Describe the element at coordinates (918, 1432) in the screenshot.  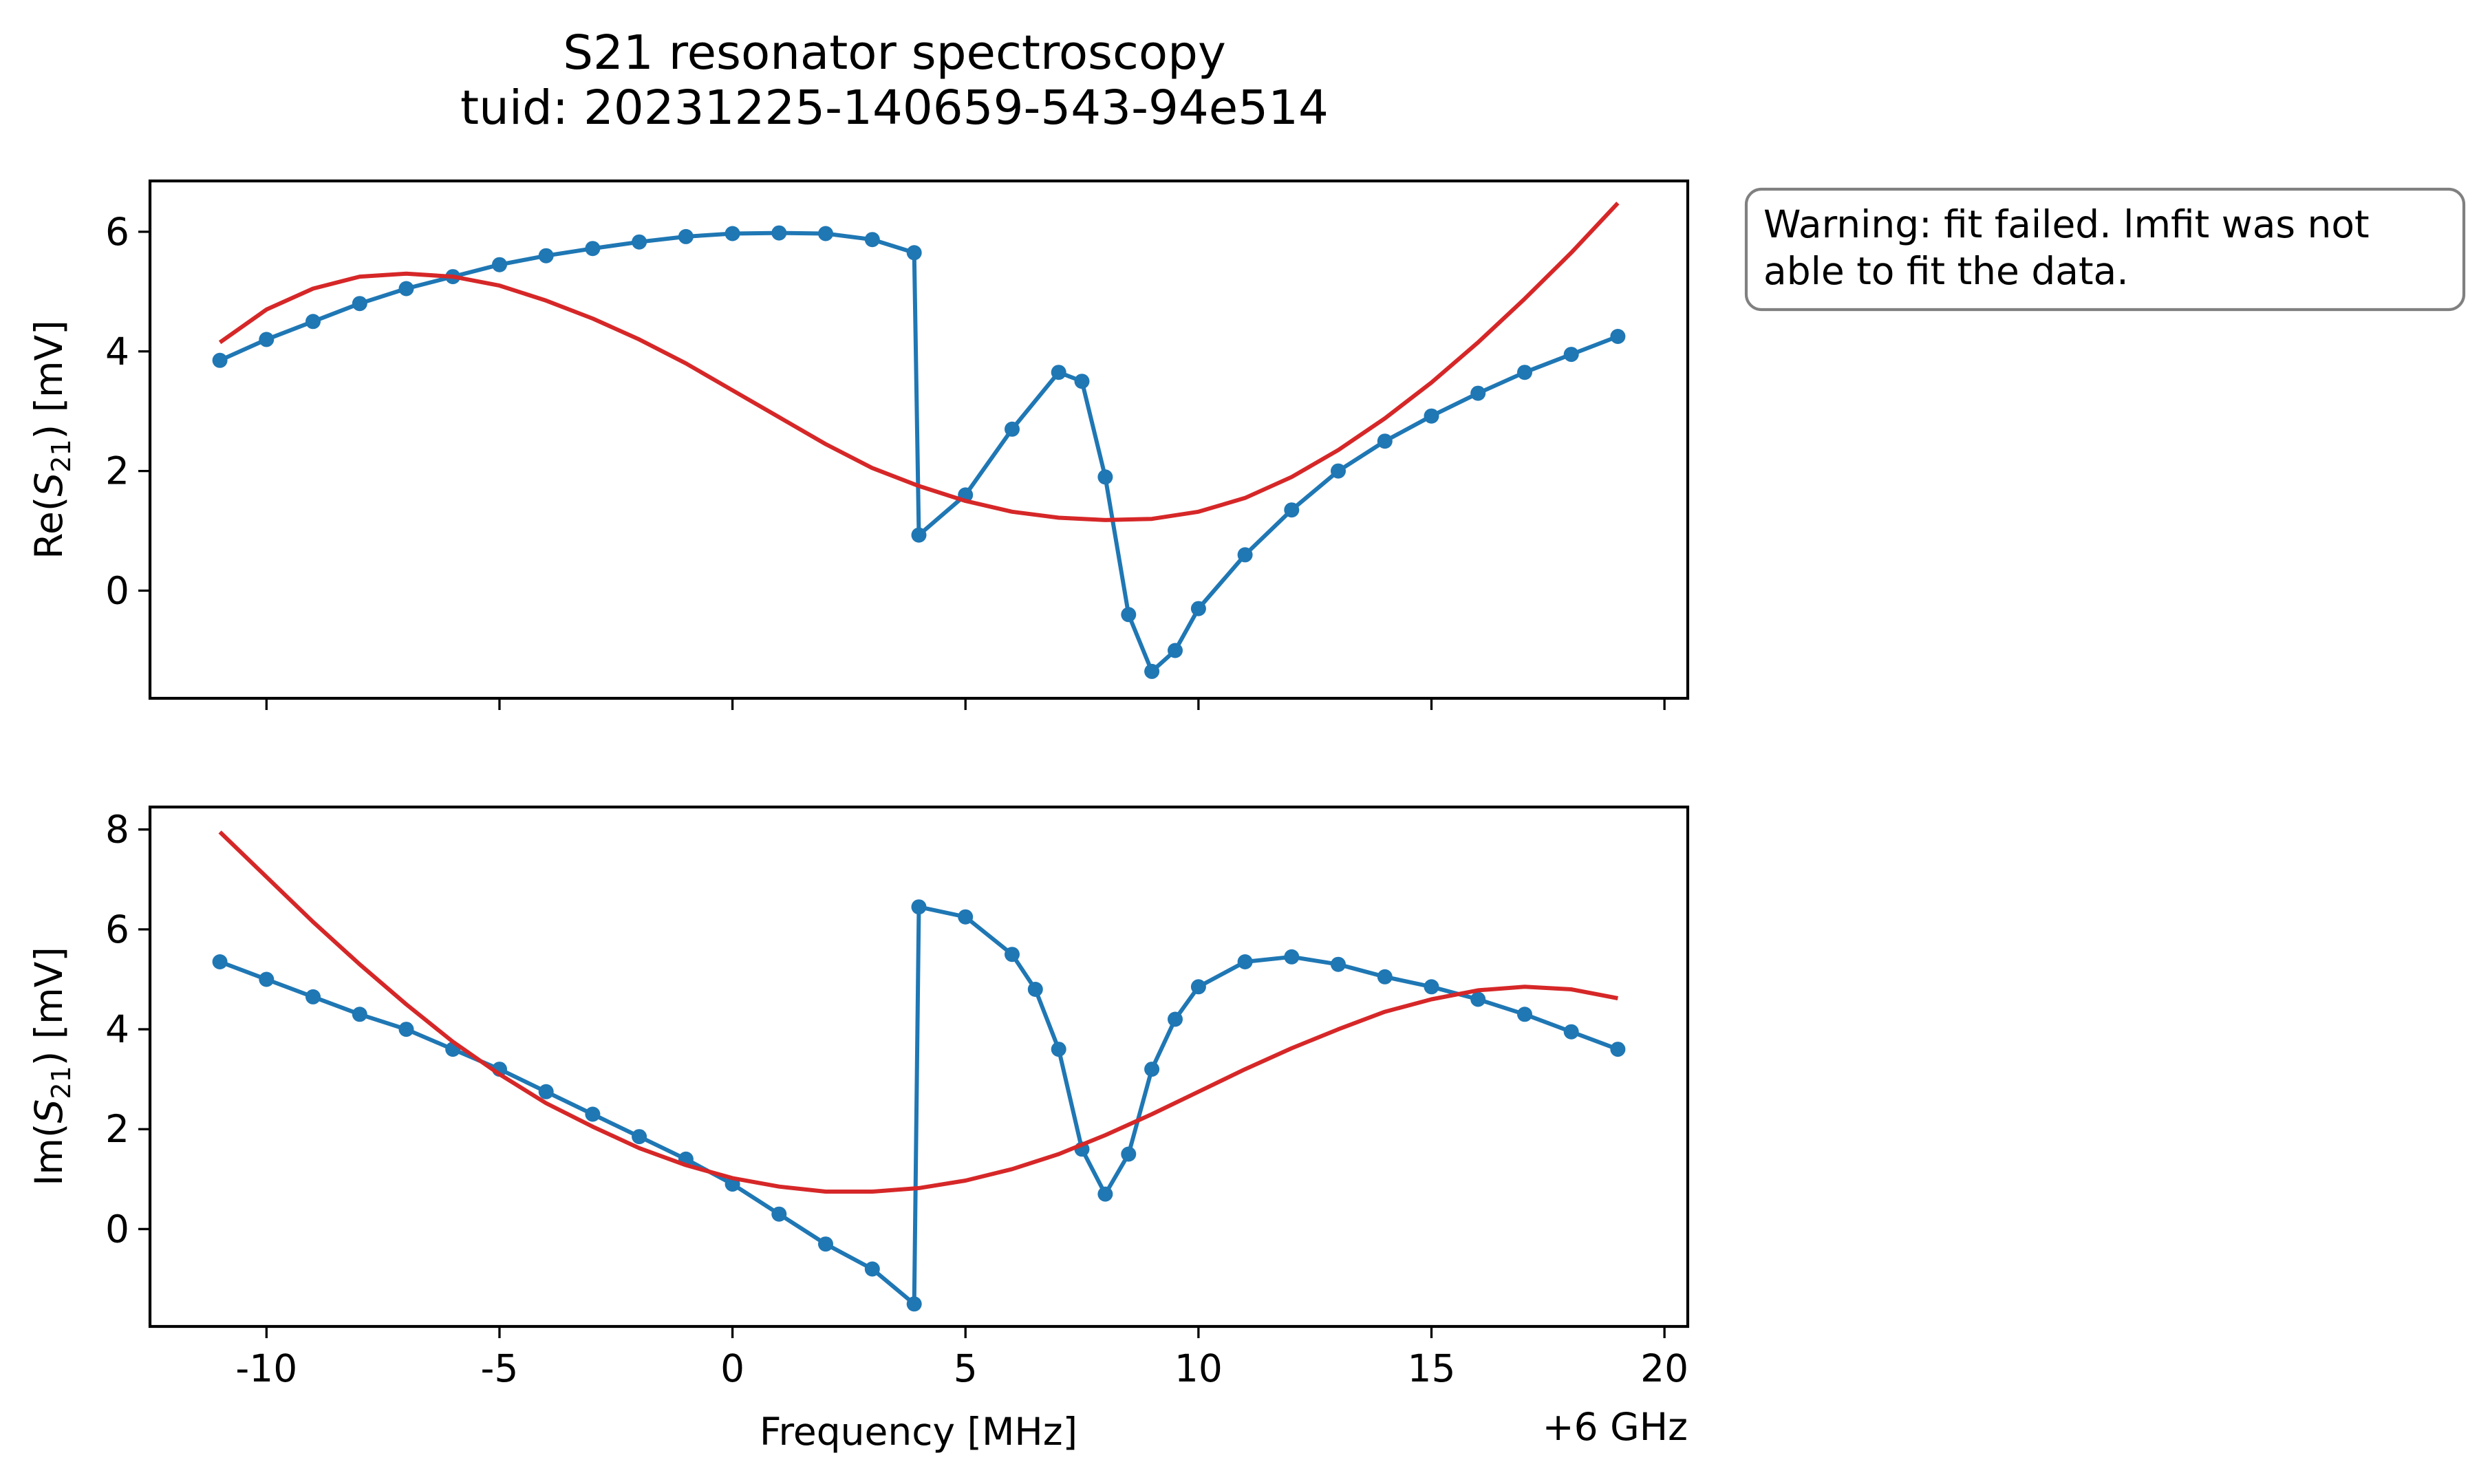
I see `x-axis-label: Frequency [MHz]` at that location.